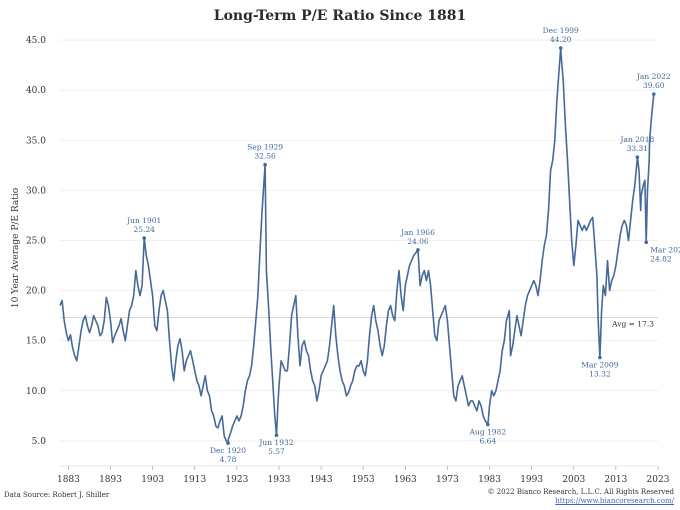 Image resolution: width=680 pixels, height=510 pixels. Describe the element at coordinates (39, 442) in the screenshot. I see `y-tick-label: 5.0` at that location.